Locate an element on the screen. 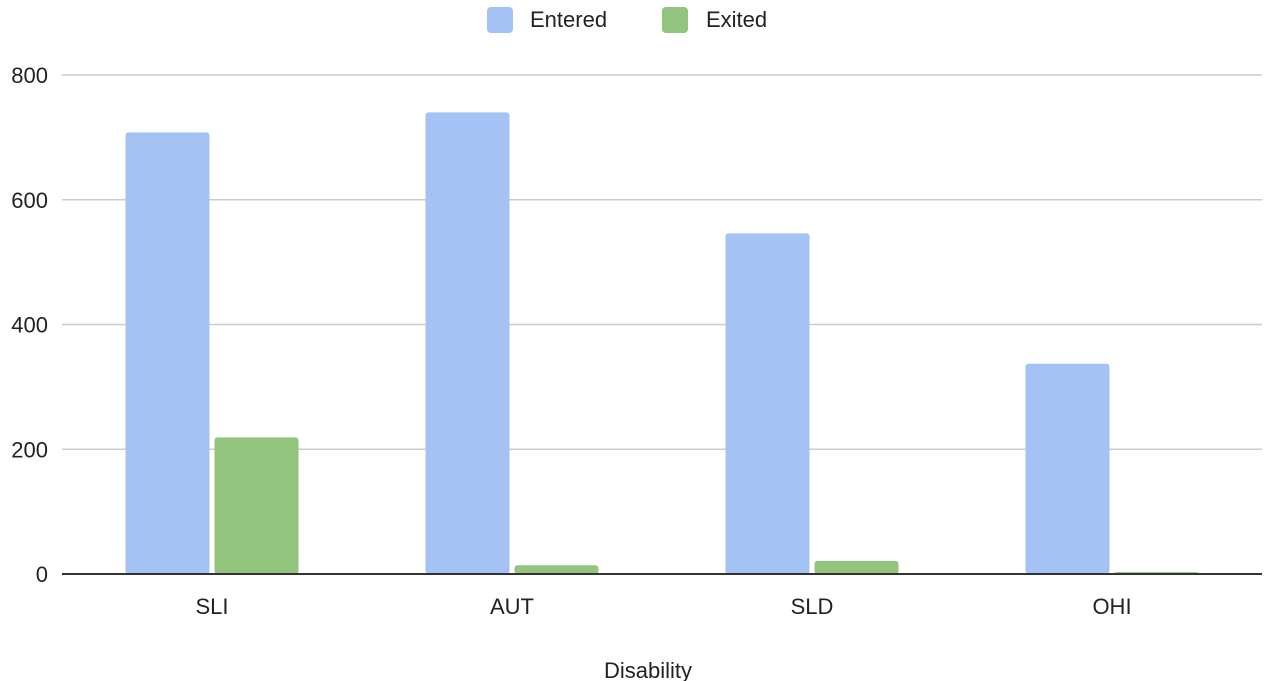 This screenshot has width=1264, height=681. y-tick-label: 600 is located at coordinates (29, 200).